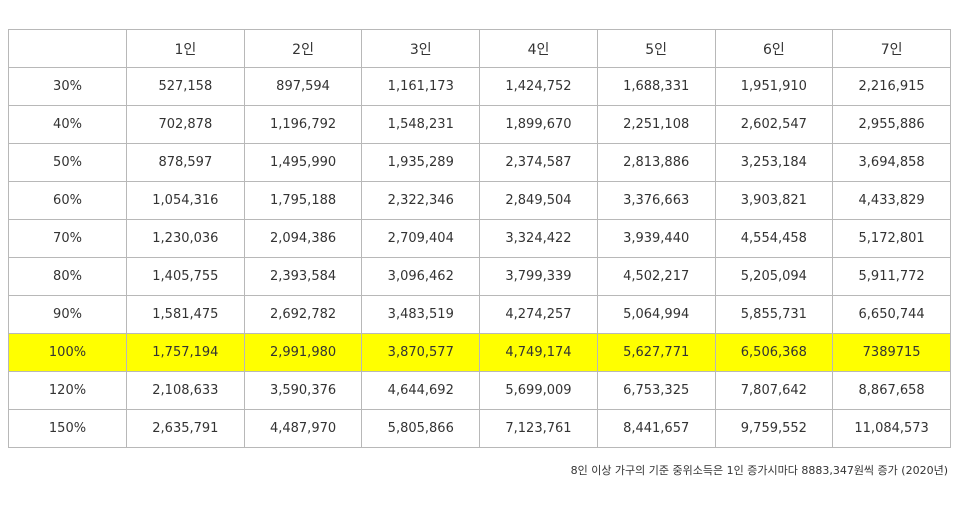  What do you see at coordinates (421, 390) in the screenshot?
I see `table-cell: 4,644,692` at bounding box center [421, 390].